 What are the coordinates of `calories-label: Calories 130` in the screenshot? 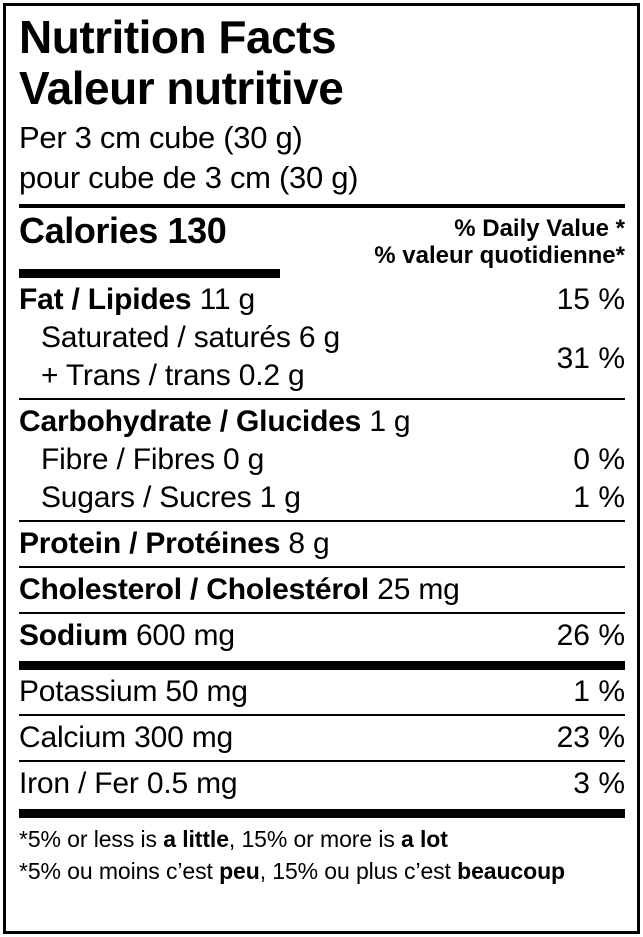 It's located at (123, 230).